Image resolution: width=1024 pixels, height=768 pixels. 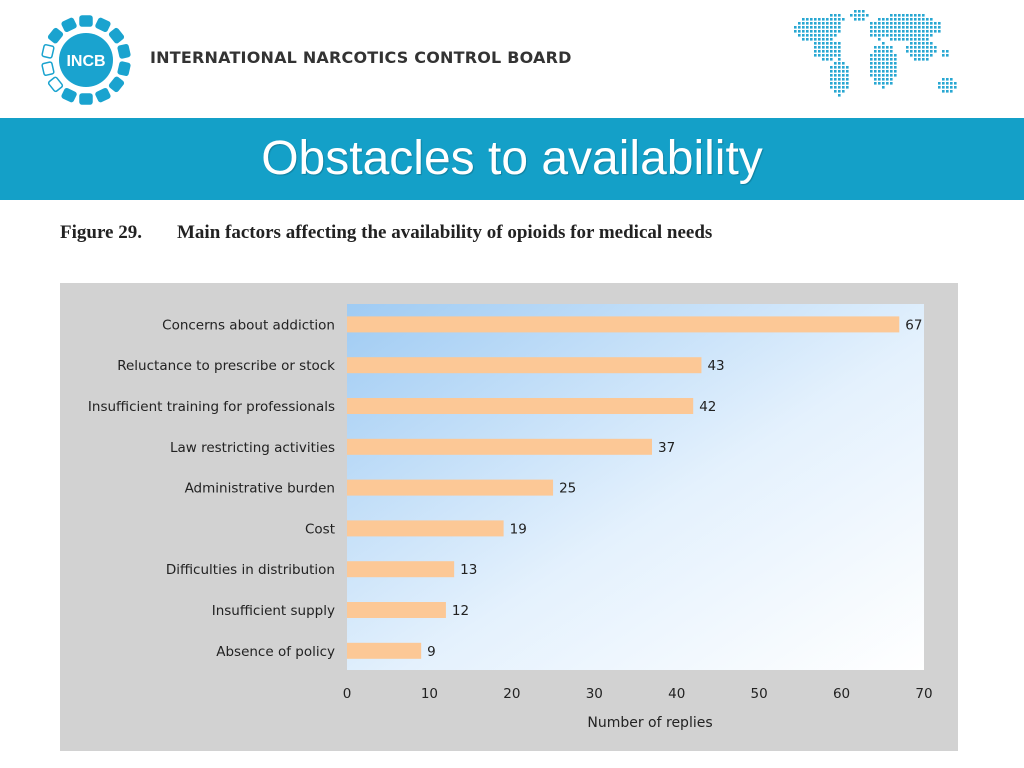 What do you see at coordinates (518, 529) in the screenshot?
I see `data-label: 19` at bounding box center [518, 529].